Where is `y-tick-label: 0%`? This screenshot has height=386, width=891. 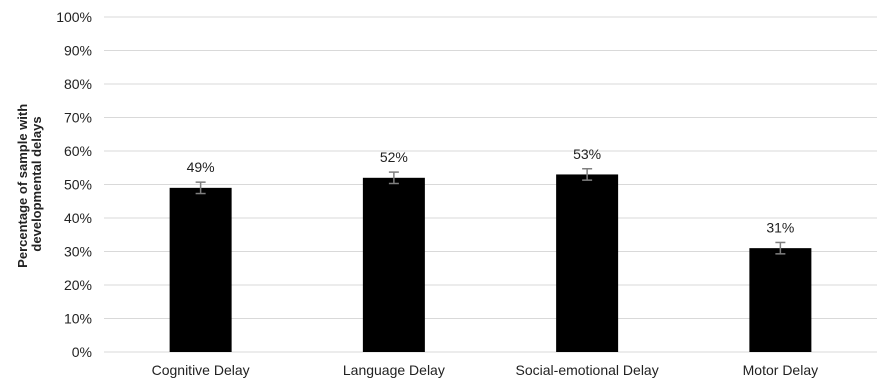
y-tick-label: 0% is located at coordinates (82, 352).